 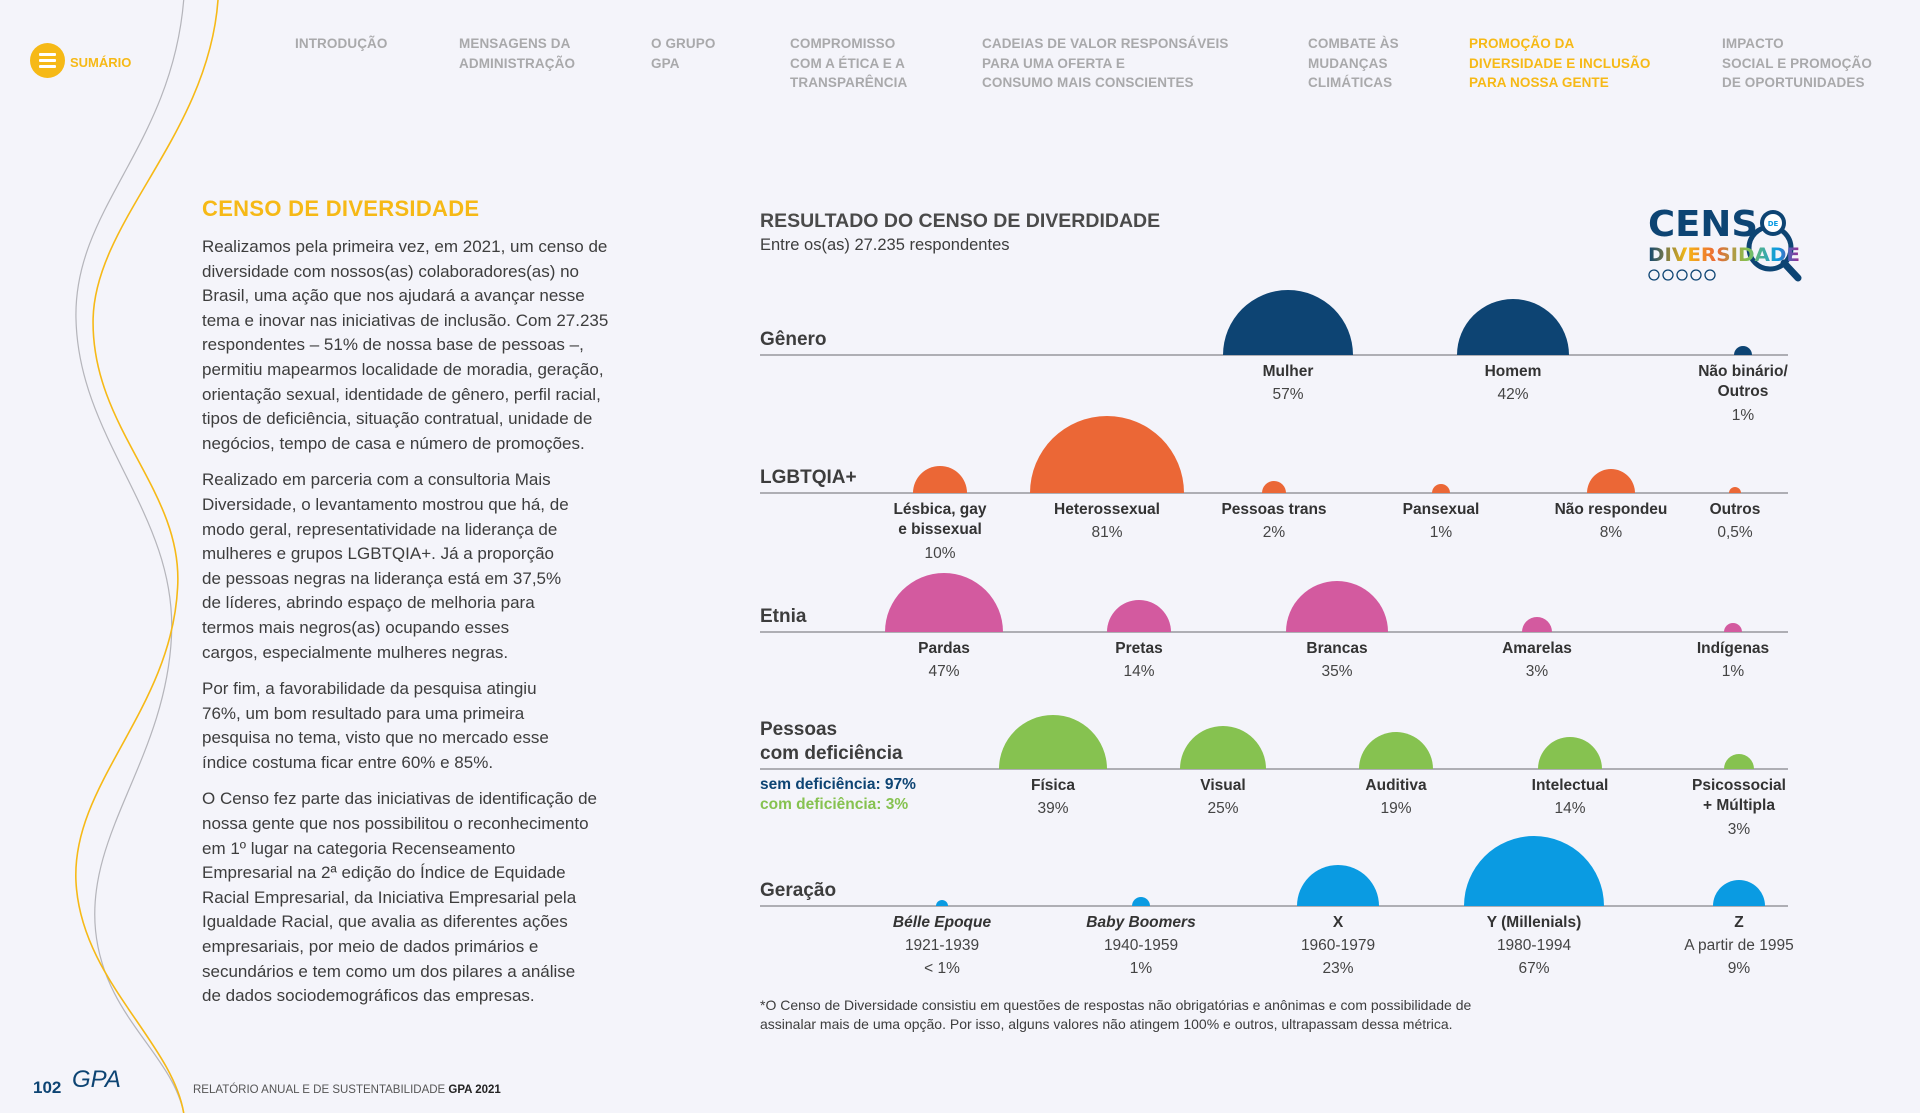 I want to click on svg-text: CENS, so click(x=1703, y=224).